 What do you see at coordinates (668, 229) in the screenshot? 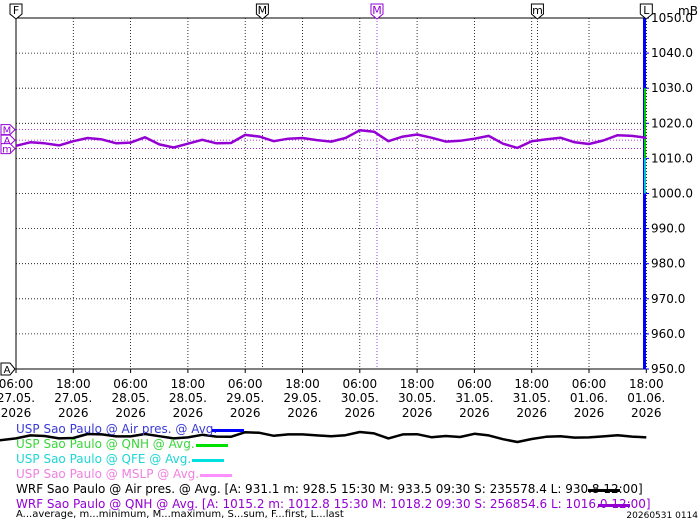
I see `y-tick-label: 990.0` at bounding box center [668, 229].